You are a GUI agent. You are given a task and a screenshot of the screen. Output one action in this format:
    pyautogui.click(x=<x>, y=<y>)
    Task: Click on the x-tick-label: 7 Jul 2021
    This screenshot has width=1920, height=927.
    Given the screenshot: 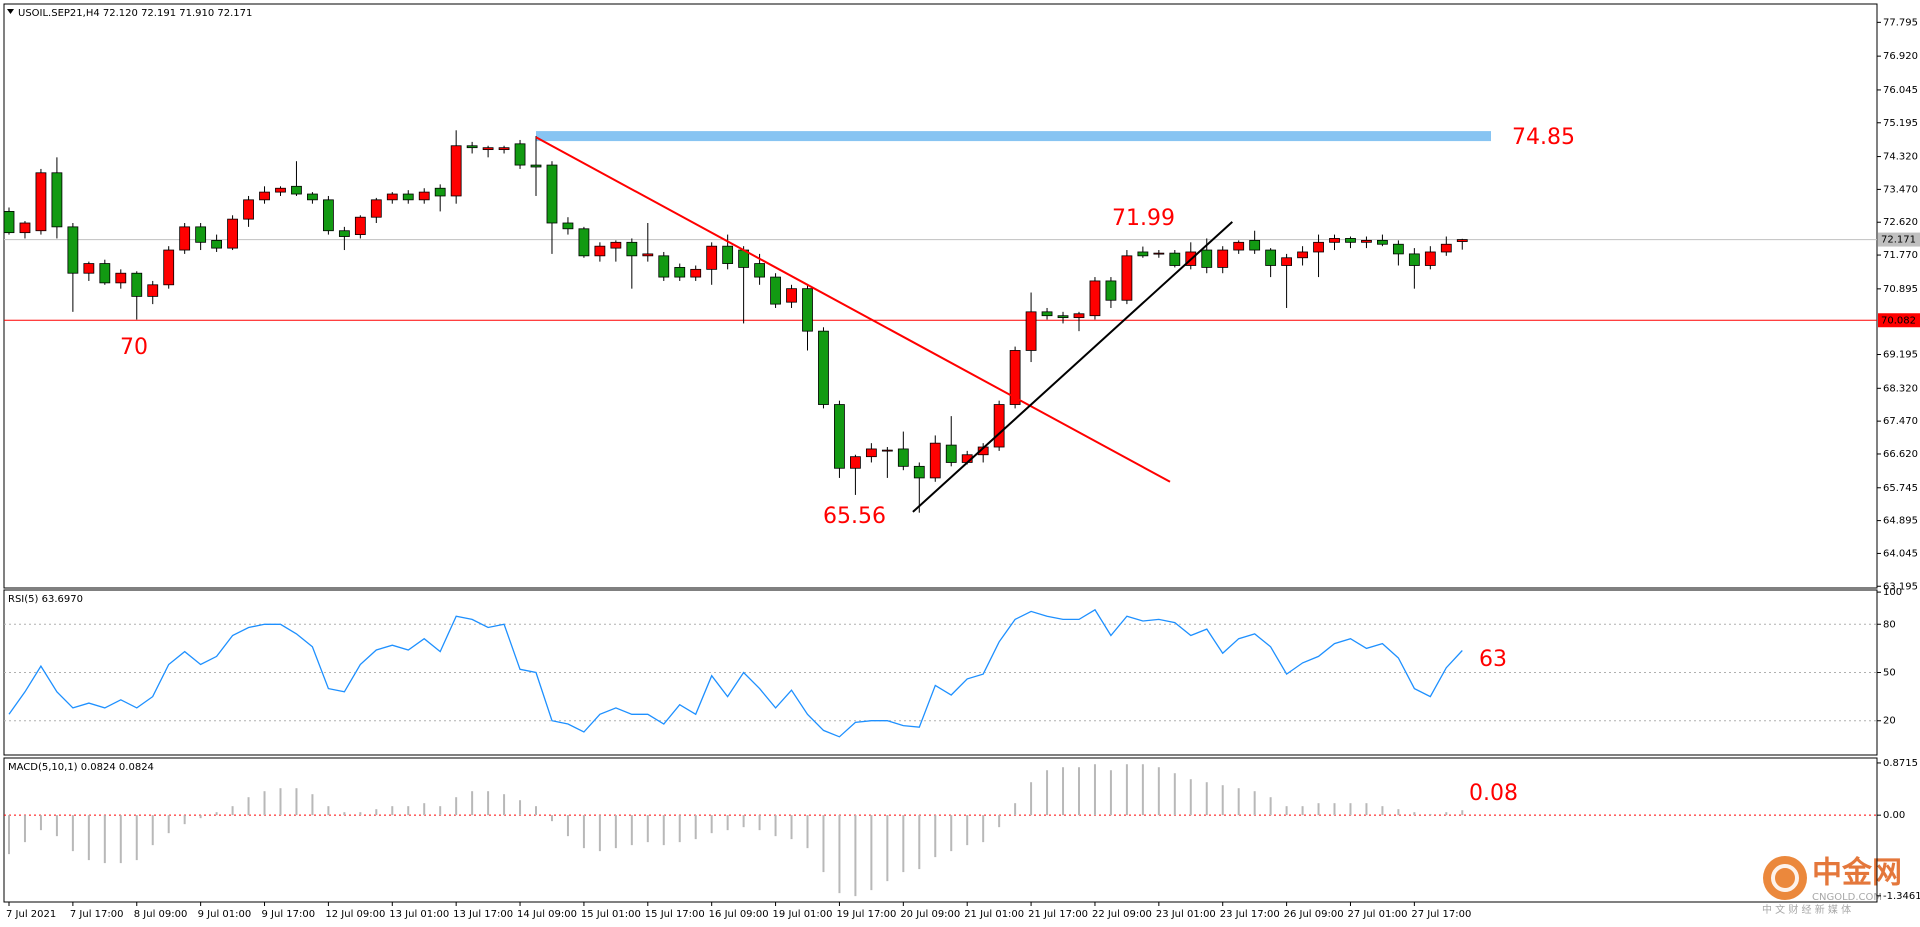 What is the action you would take?
    pyautogui.click(x=31, y=914)
    